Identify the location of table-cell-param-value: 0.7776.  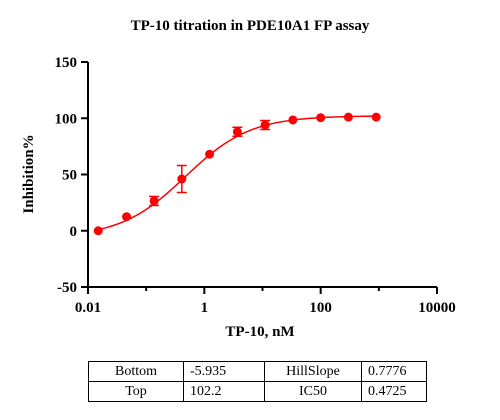
(394, 371).